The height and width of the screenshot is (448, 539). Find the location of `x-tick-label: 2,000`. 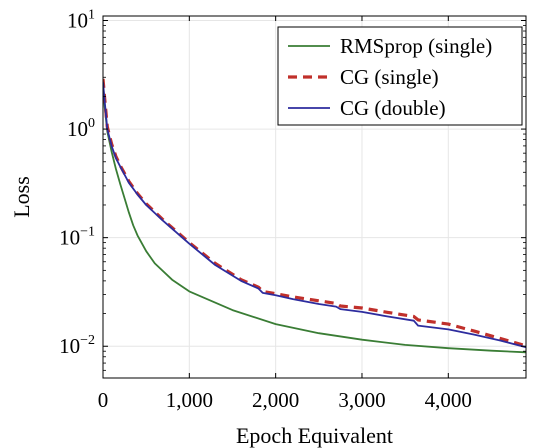

x-tick-label: 2,000 is located at coordinates (275, 400).